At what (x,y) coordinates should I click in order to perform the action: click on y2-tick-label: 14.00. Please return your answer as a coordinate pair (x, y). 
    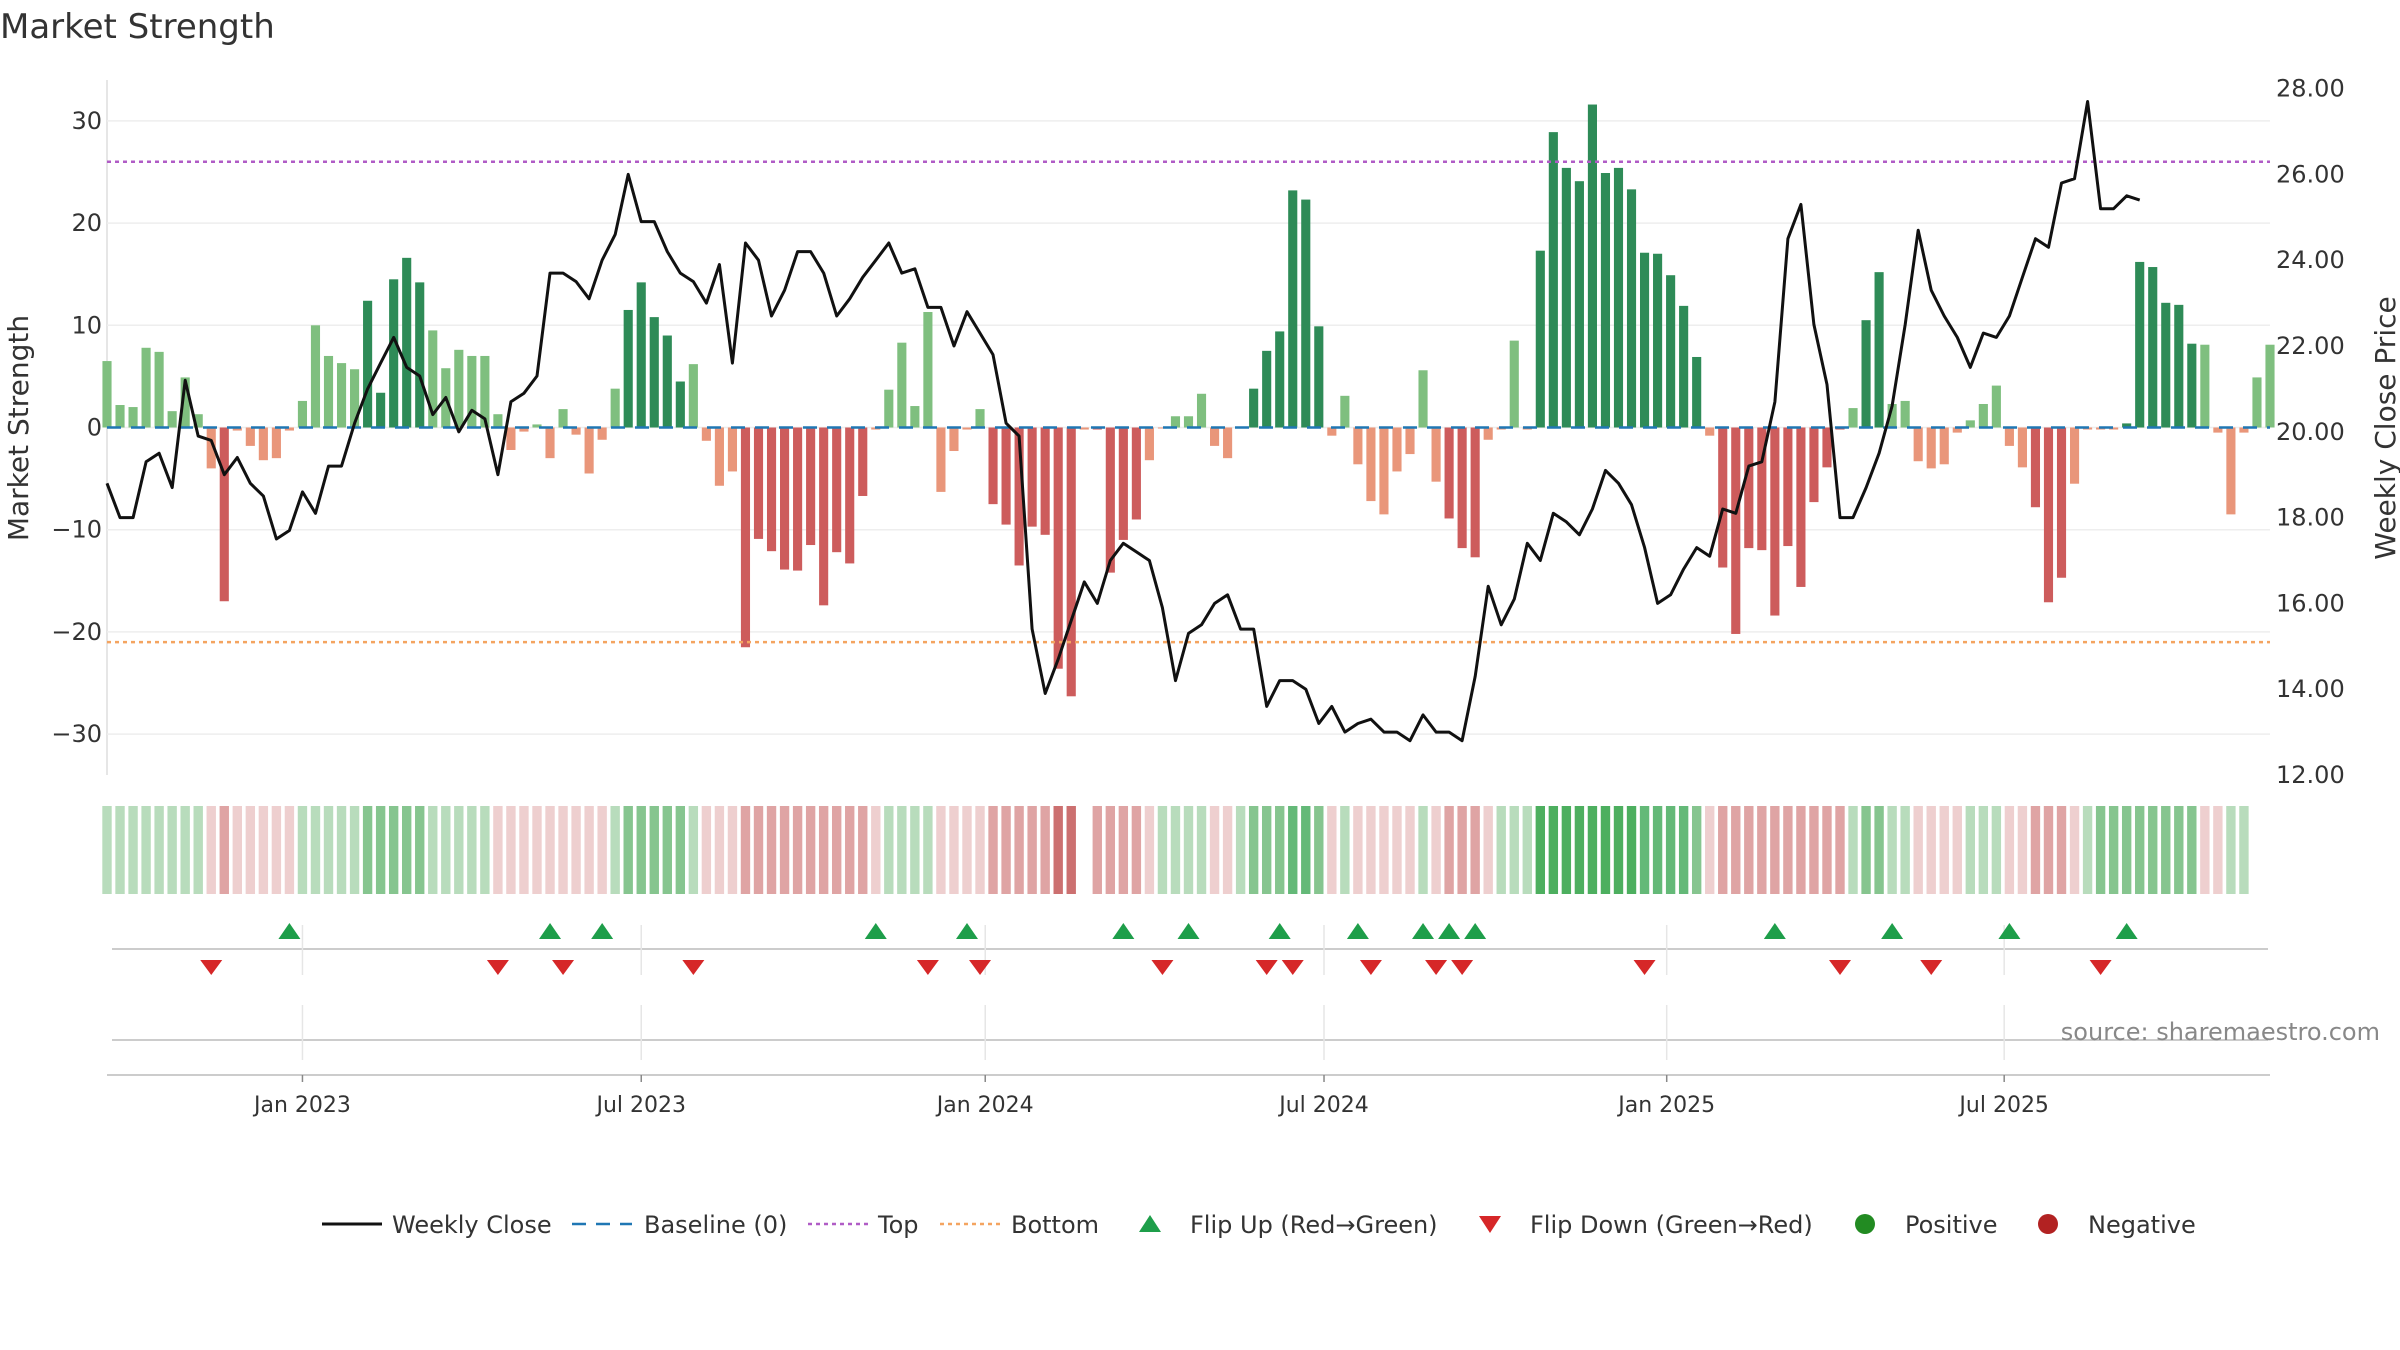
    Looking at the image, I should click on (2310, 689).